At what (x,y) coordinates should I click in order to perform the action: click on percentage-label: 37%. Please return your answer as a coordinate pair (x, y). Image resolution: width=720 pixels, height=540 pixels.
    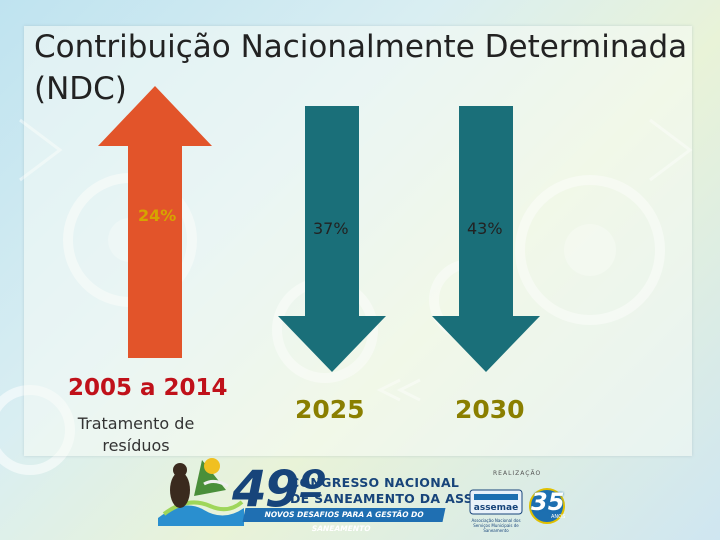
    Looking at the image, I should click on (331, 228).